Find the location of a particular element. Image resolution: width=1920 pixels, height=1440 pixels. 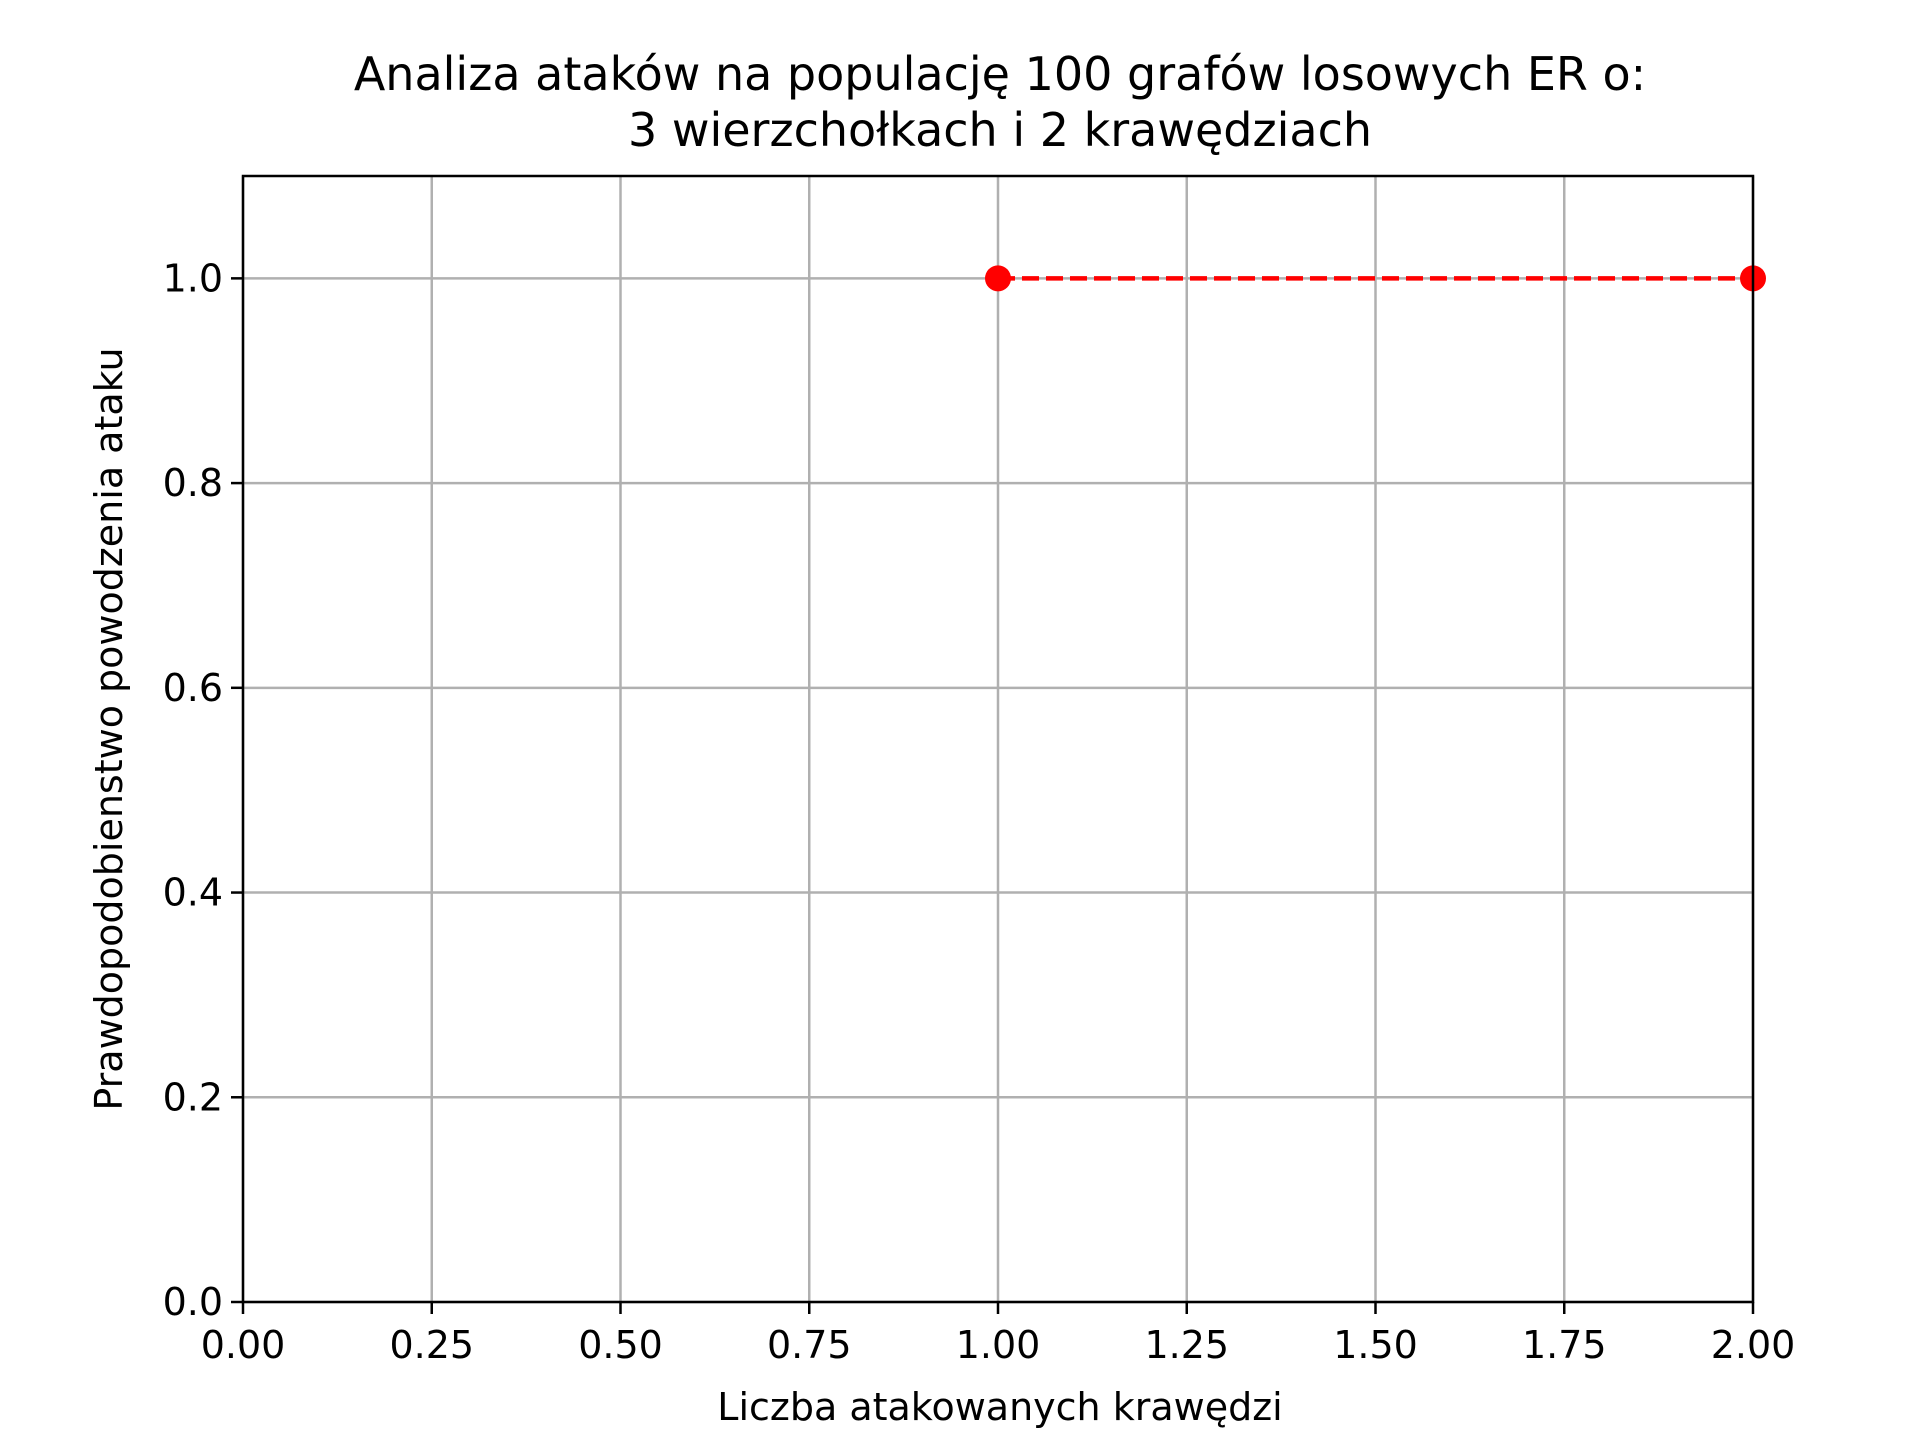

x-axis-label: Liczba atakowanych krawędzi is located at coordinates (999, 1407).